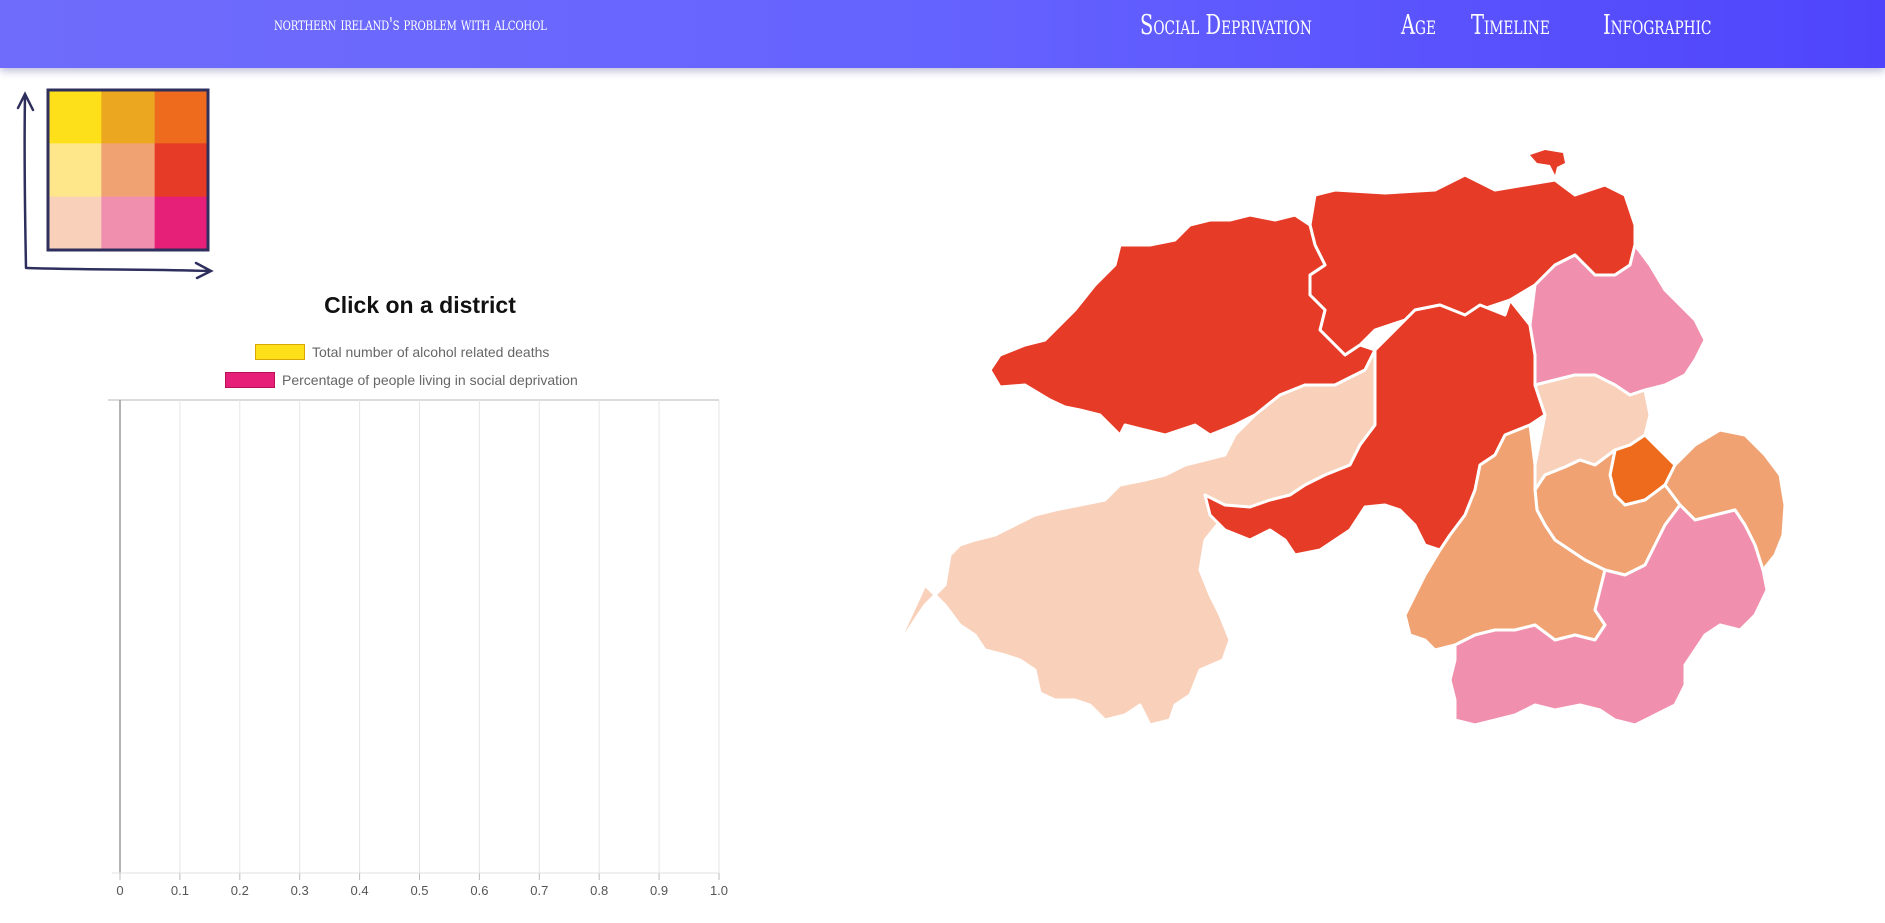 The width and height of the screenshot is (1885, 923). I want to click on district-rathlin-island, so click(1547, 162).